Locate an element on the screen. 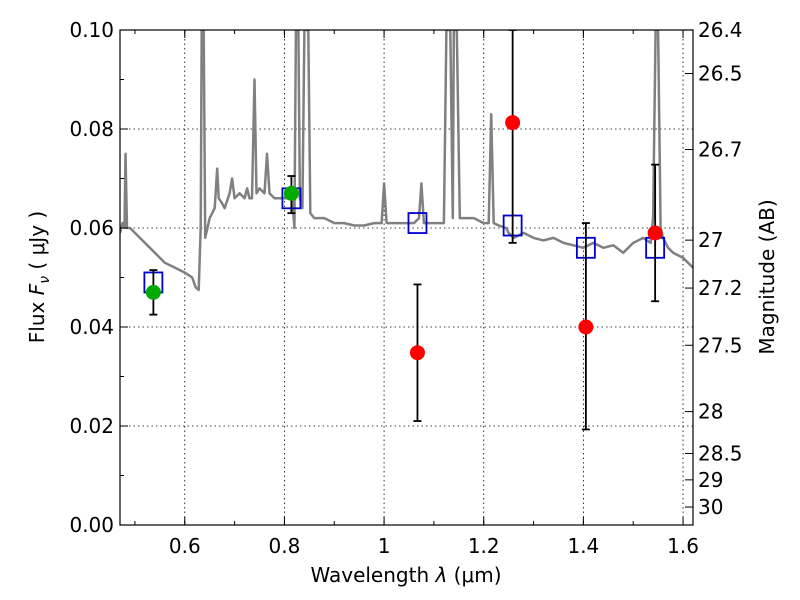  magnitude-tick-label: 27.2 is located at coordinates (720, 288).